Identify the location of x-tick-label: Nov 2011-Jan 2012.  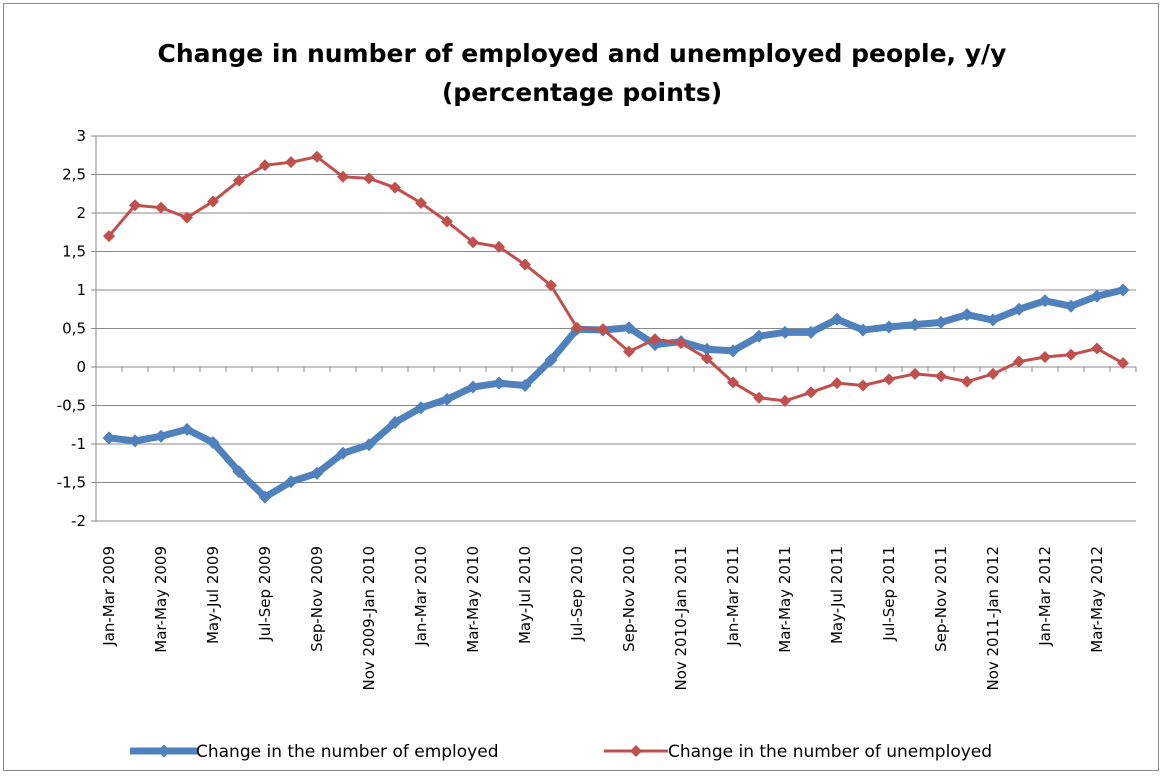
(993, 618).